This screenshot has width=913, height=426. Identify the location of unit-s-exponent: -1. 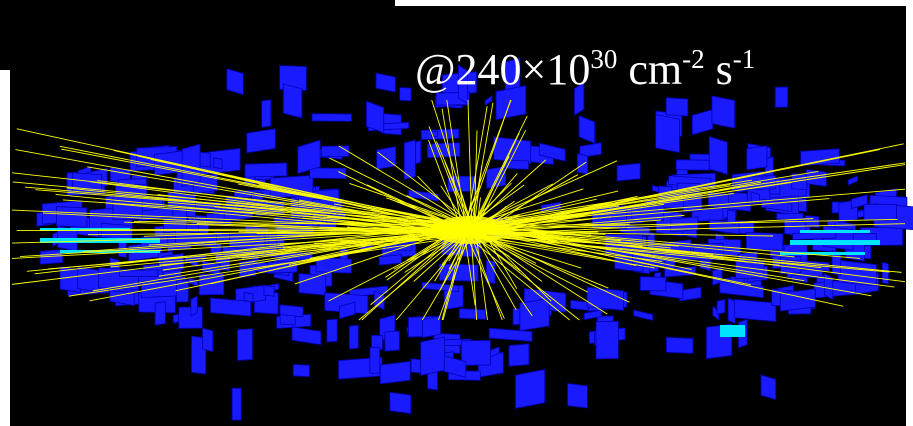
(744, 59).